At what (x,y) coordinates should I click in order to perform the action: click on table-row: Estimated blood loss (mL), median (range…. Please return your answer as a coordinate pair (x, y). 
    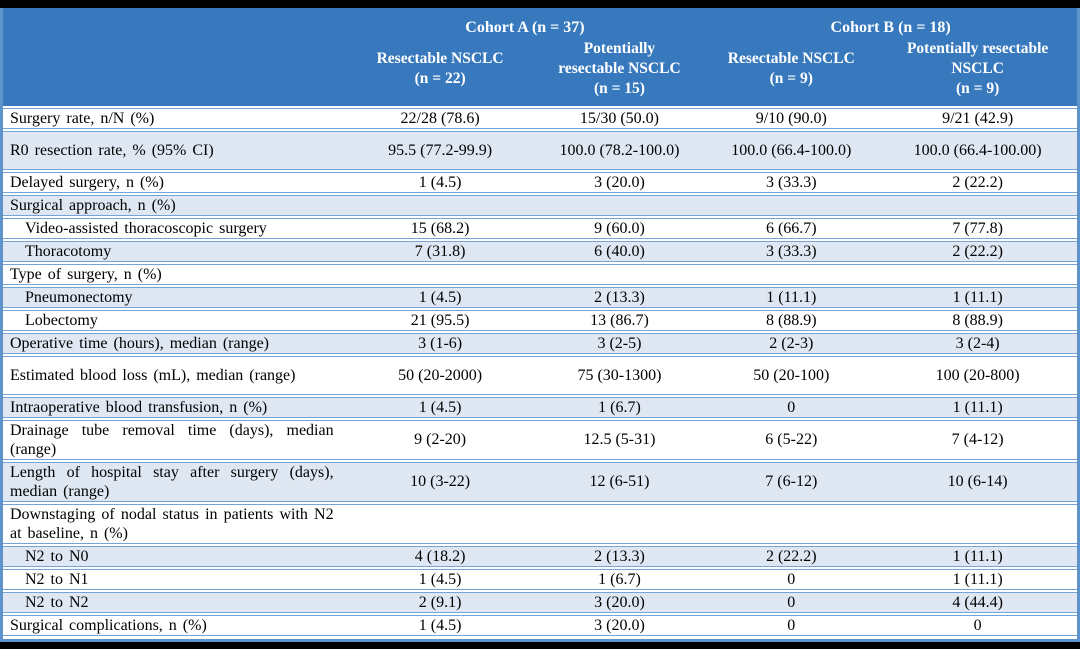
    Looking at the image, I should click on (540, 375).